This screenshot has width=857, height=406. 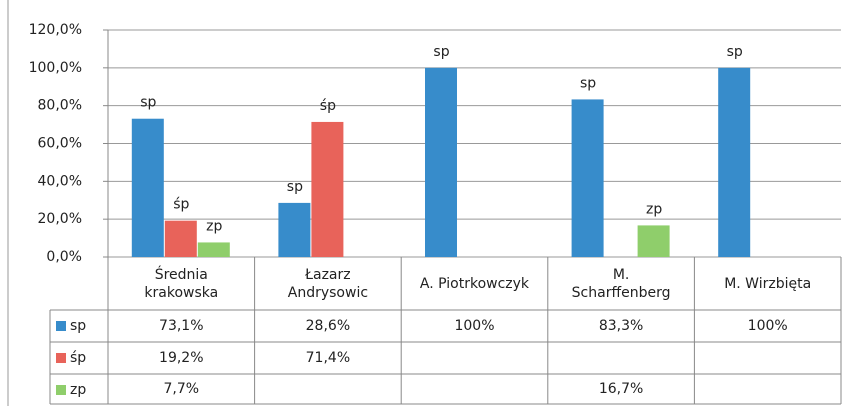 What do you see at coordinates (60, 219) in the screenshot?
I see `y-tick-label: 20,0%` at bounding box center [60, 219].